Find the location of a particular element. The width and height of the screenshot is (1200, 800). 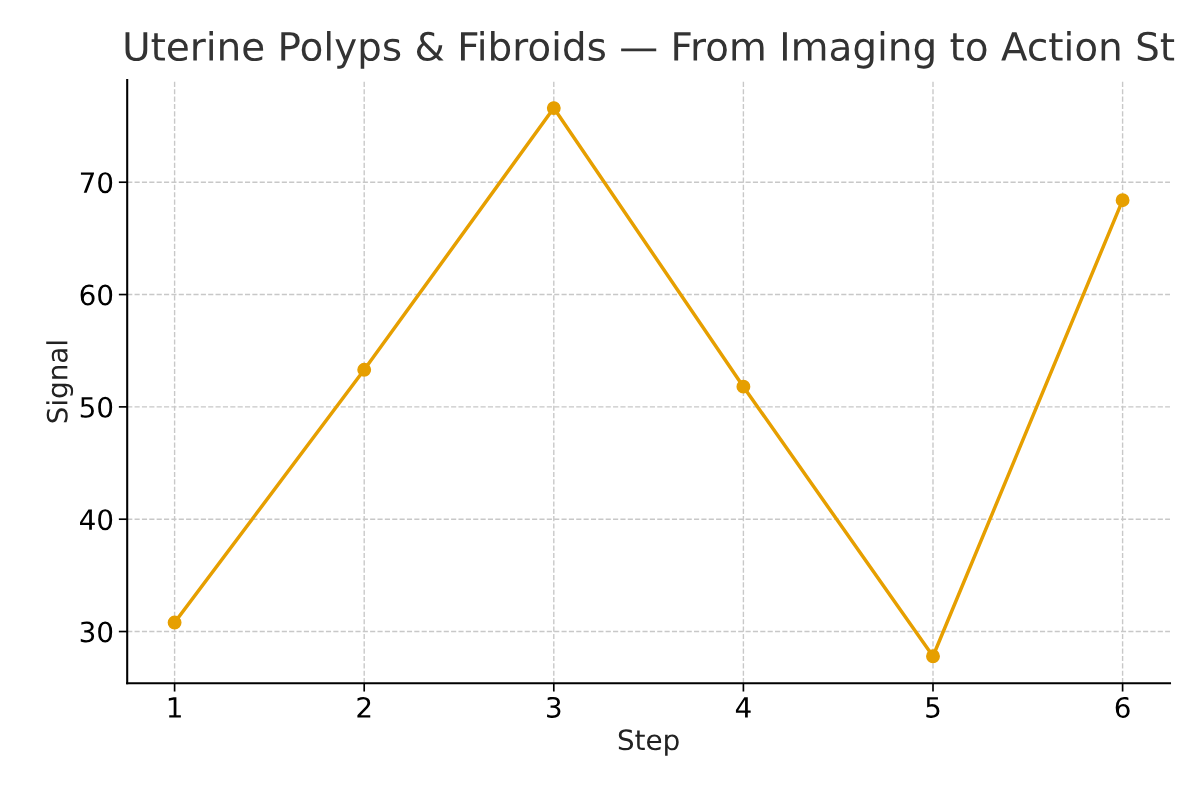

y-axis-title: Signal is located at coordinates (60, 382).